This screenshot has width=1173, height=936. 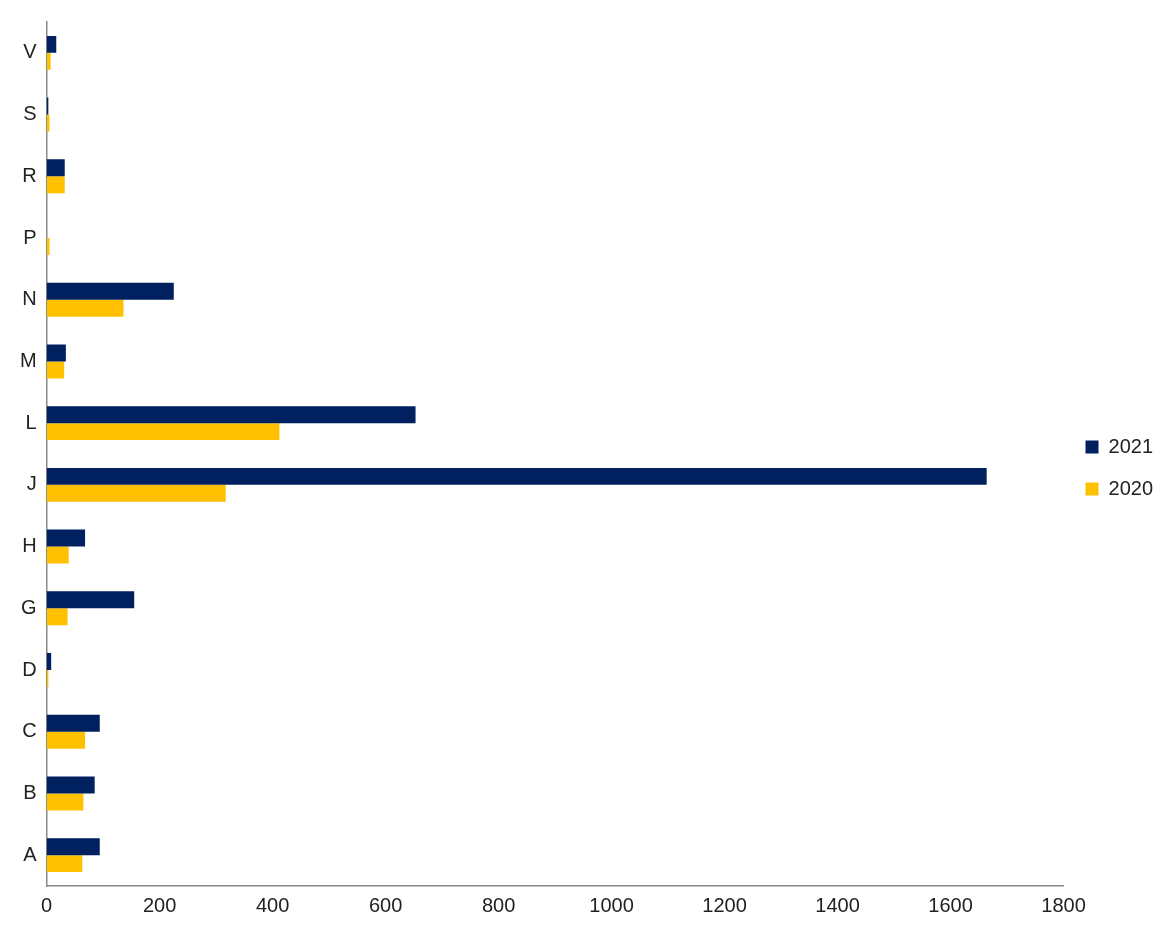 I want to click on x-tick-label: 1400, so click(x=837, y=904).